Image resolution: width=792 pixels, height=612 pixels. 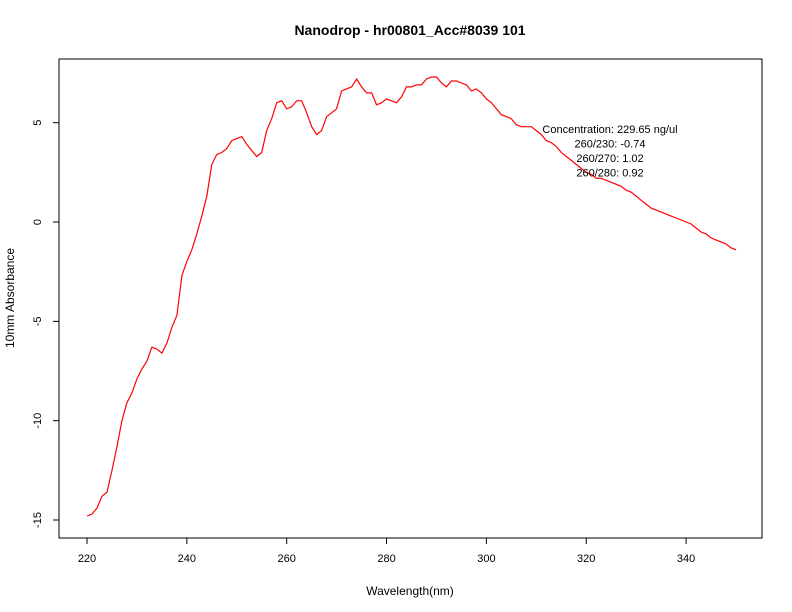 What do you see at coordinates (409, 30) in the screenshot?
I see `chart-title: Nanodrop - hr00801_Acc#8039 101` at bounding box center [409, 30].